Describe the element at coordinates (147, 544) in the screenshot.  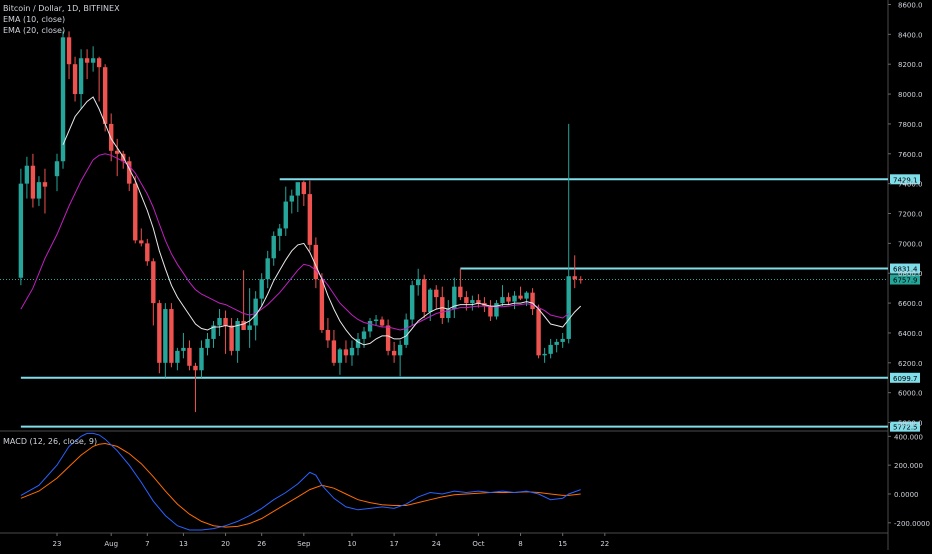
I see `time-tick-label: 7` at that location.